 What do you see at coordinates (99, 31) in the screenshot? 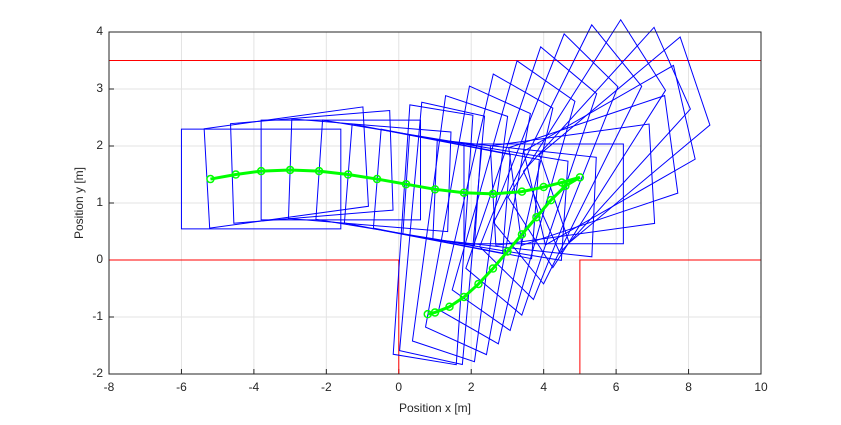
I see `y-tick-label: 4` at bounding box center [99, 31].